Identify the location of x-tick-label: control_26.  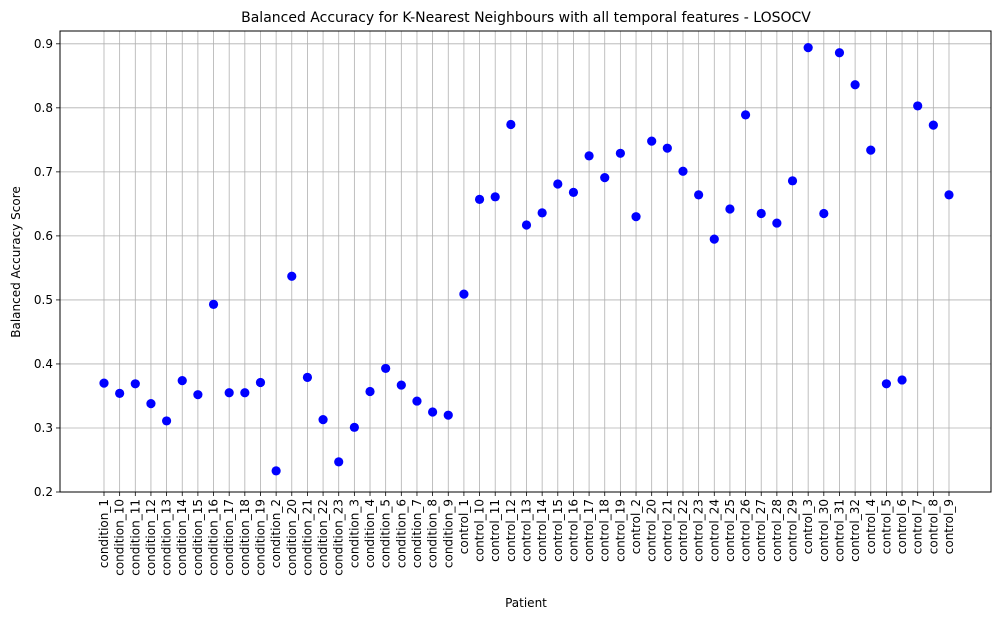
(746, 530).